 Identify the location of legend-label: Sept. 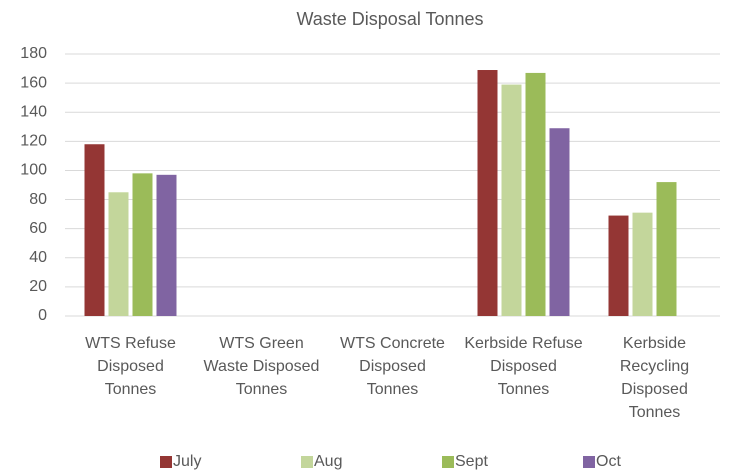
(471, 461).